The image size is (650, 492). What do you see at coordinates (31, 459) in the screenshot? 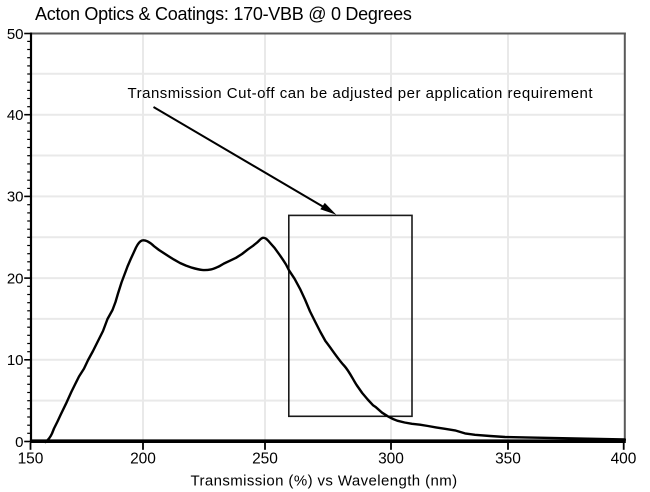
I see `svg-text: 150` at bounding box center [31, 459].